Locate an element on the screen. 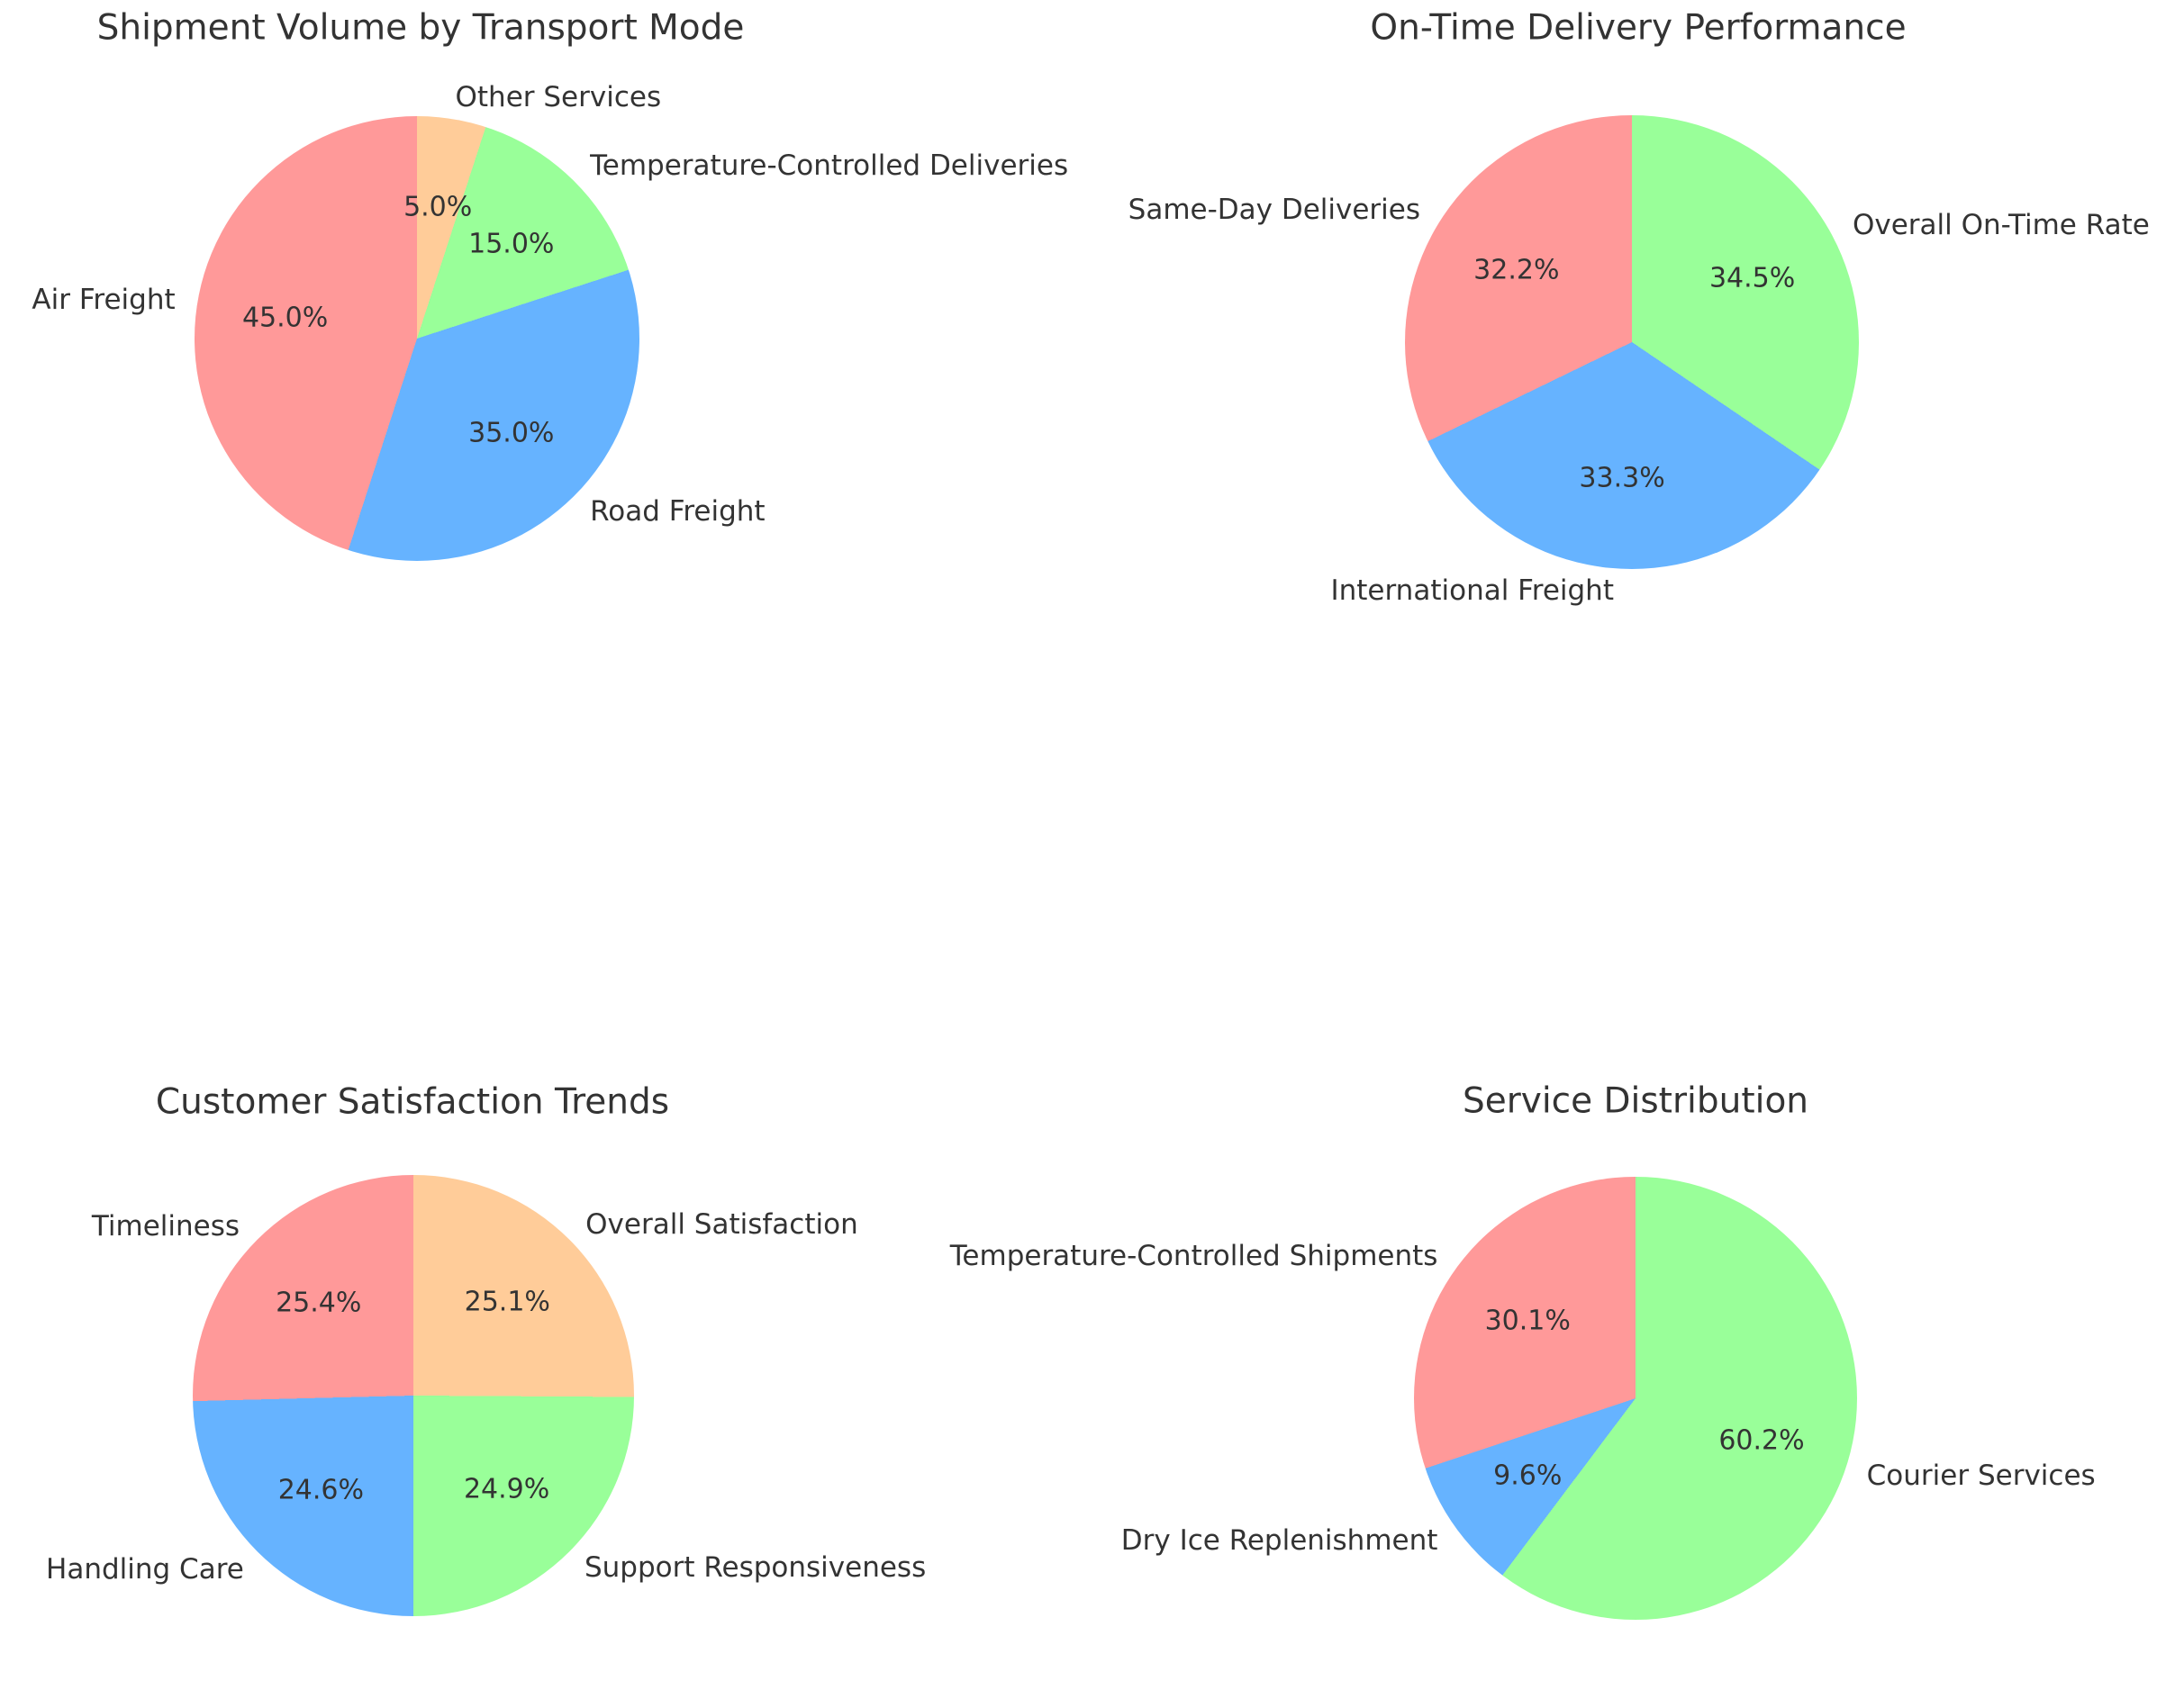 This screenshot has width=2184, height=1699. slice-percent: 33.3% is located at coordinates (1622, 478).